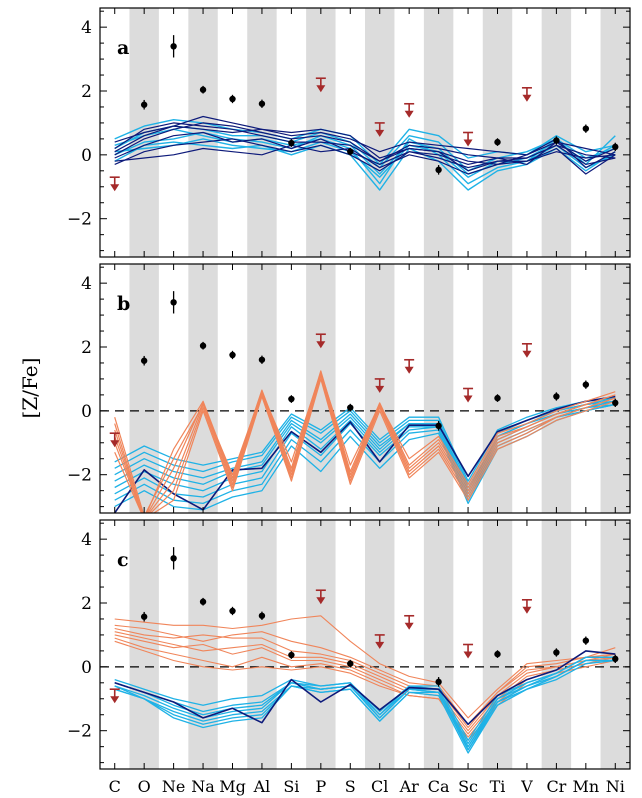  Describe the element at coordinates (203, 786) in the screenshot. I see `x-tick-label: Na` at that location.